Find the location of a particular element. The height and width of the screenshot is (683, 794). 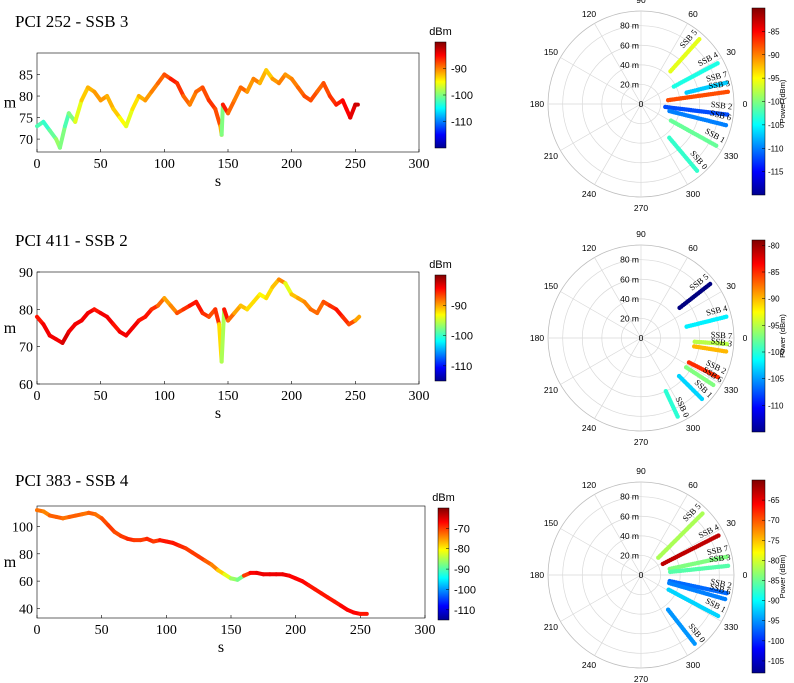

colorbar-label: Power (dBm) is located at coordinates (782, 576).